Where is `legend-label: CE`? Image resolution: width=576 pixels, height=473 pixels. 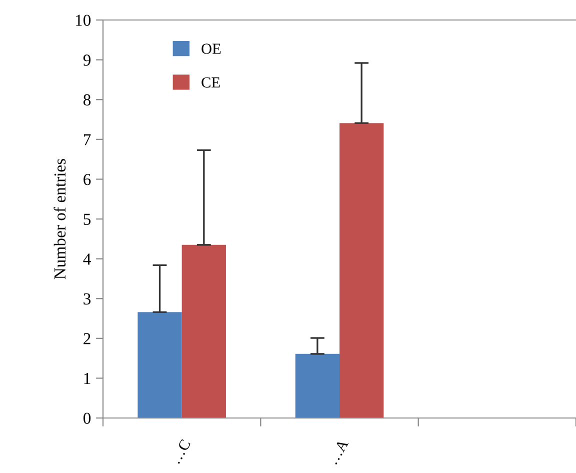
legend-label: CE is located at coordinates (211, 82).